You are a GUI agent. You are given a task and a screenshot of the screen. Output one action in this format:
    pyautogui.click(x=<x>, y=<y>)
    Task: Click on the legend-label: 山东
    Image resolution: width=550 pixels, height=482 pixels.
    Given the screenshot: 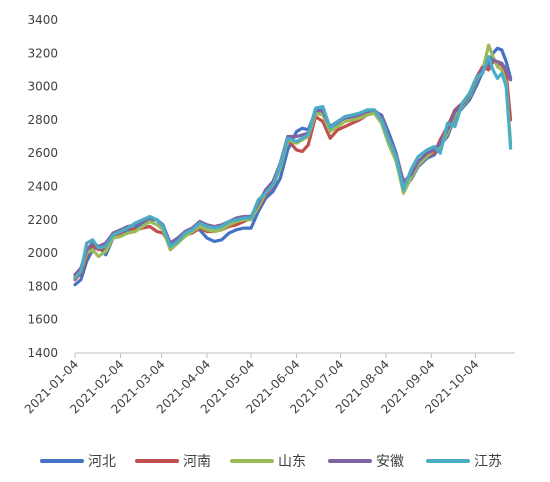 What is the action you would take?
    pyautogui.click(x=292, y=462)
    